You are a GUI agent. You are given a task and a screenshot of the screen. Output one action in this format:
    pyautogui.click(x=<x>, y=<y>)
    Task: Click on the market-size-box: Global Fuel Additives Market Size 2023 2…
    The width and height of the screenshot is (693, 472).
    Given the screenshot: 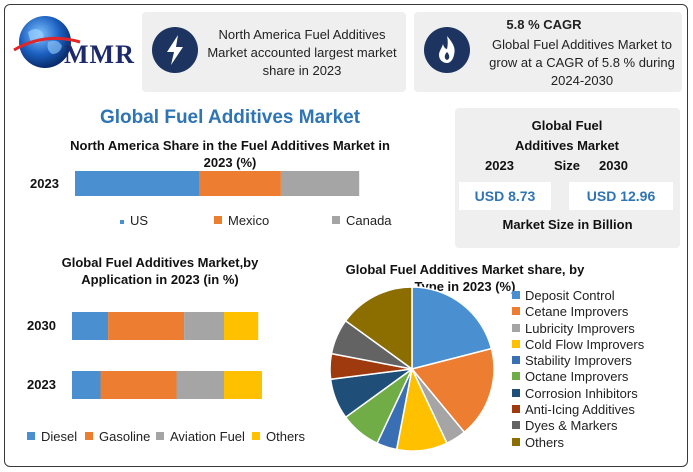 What is the action you would take?
    pyautogui.click(x=567, y=178)
    